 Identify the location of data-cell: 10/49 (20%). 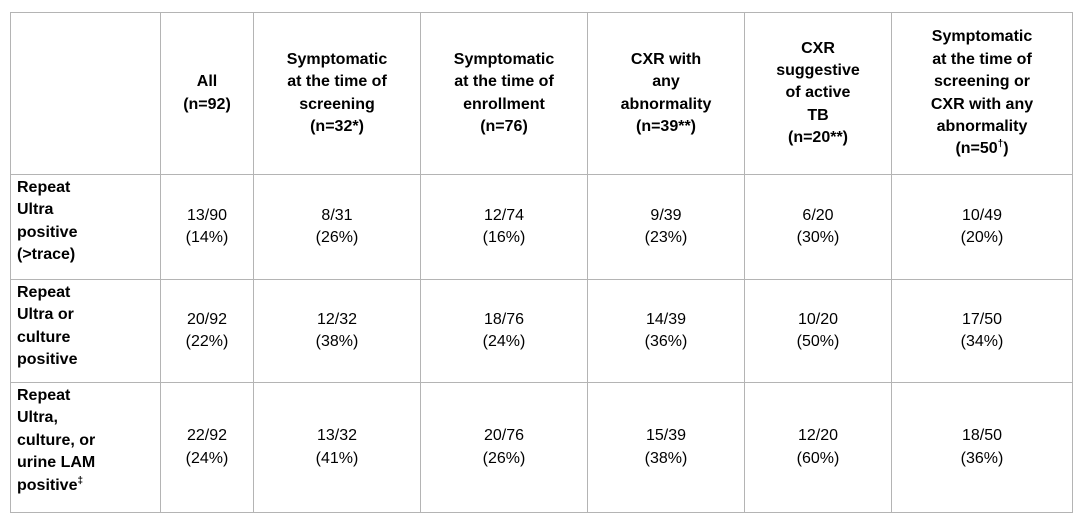
(982, 227).